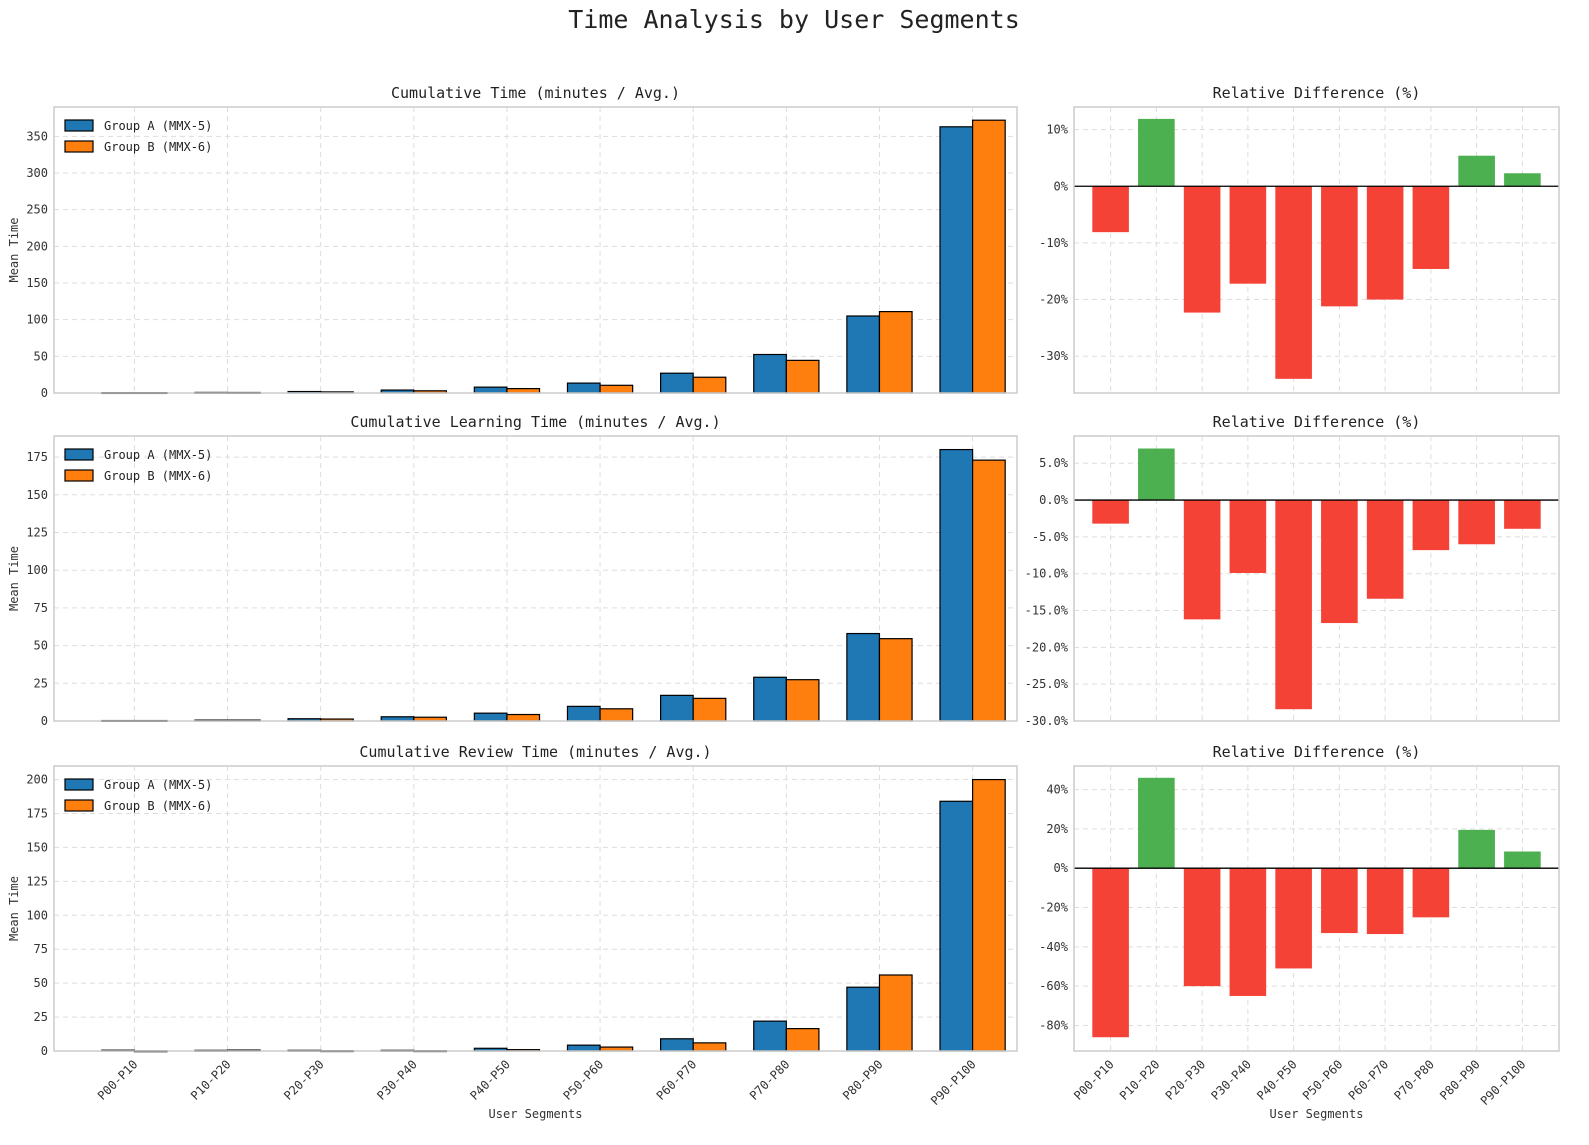 Image resolution: width=1589 pixels, height=1145 pixels. Describe the element at coordinates (490, 717) in the screenshot. I see `bar-group-a-p40-p50` at that location.